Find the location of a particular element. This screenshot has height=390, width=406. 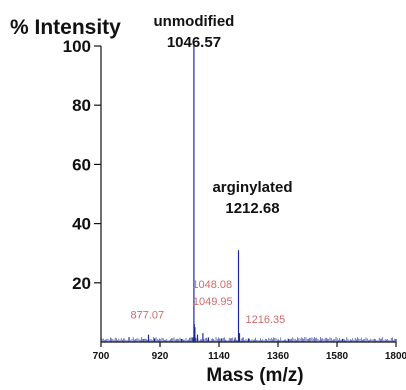

y-tick-label: 80 is located at coordinates (81, 105).